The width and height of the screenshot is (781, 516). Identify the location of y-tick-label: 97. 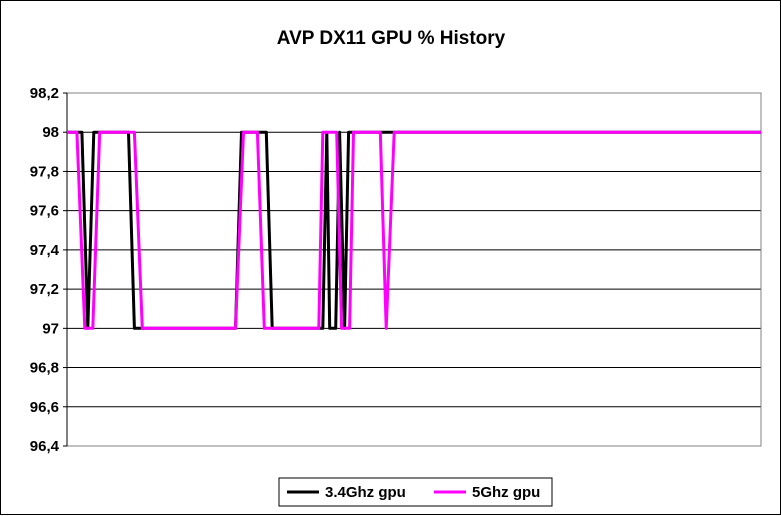
(50, 328).